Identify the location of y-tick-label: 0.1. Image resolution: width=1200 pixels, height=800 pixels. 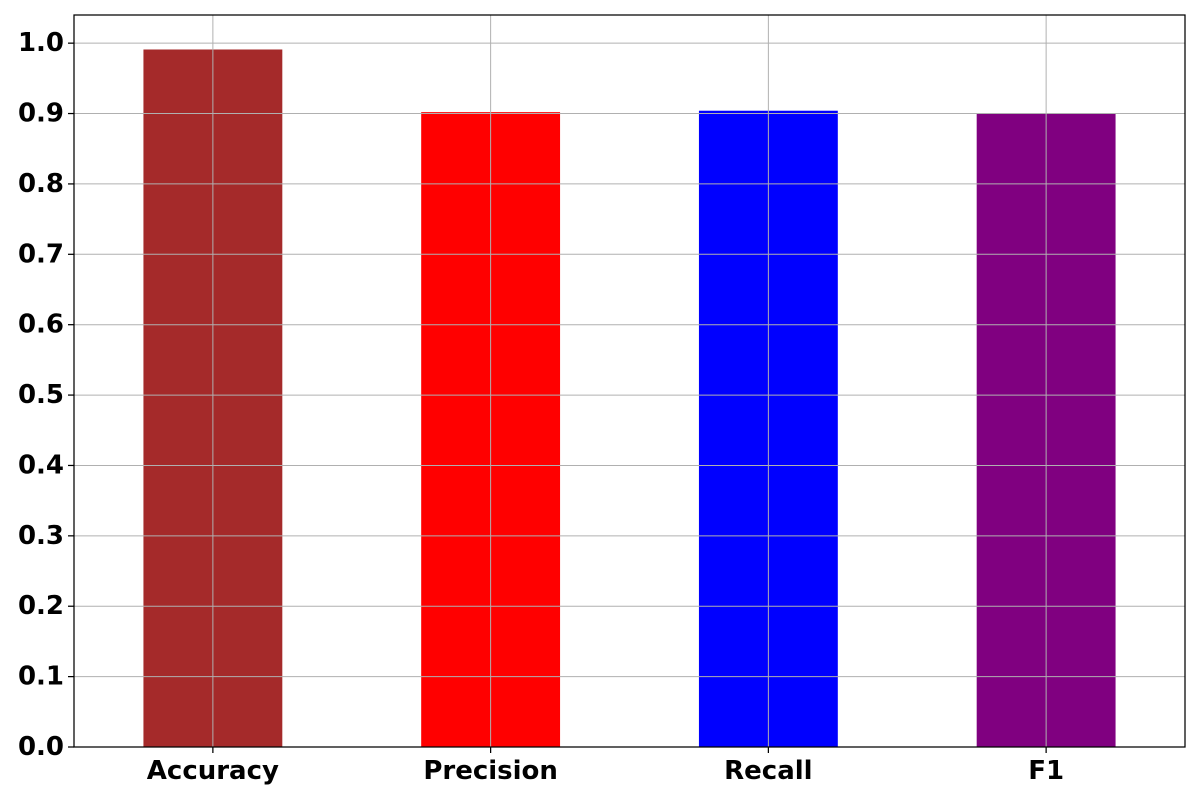
(41, 677).